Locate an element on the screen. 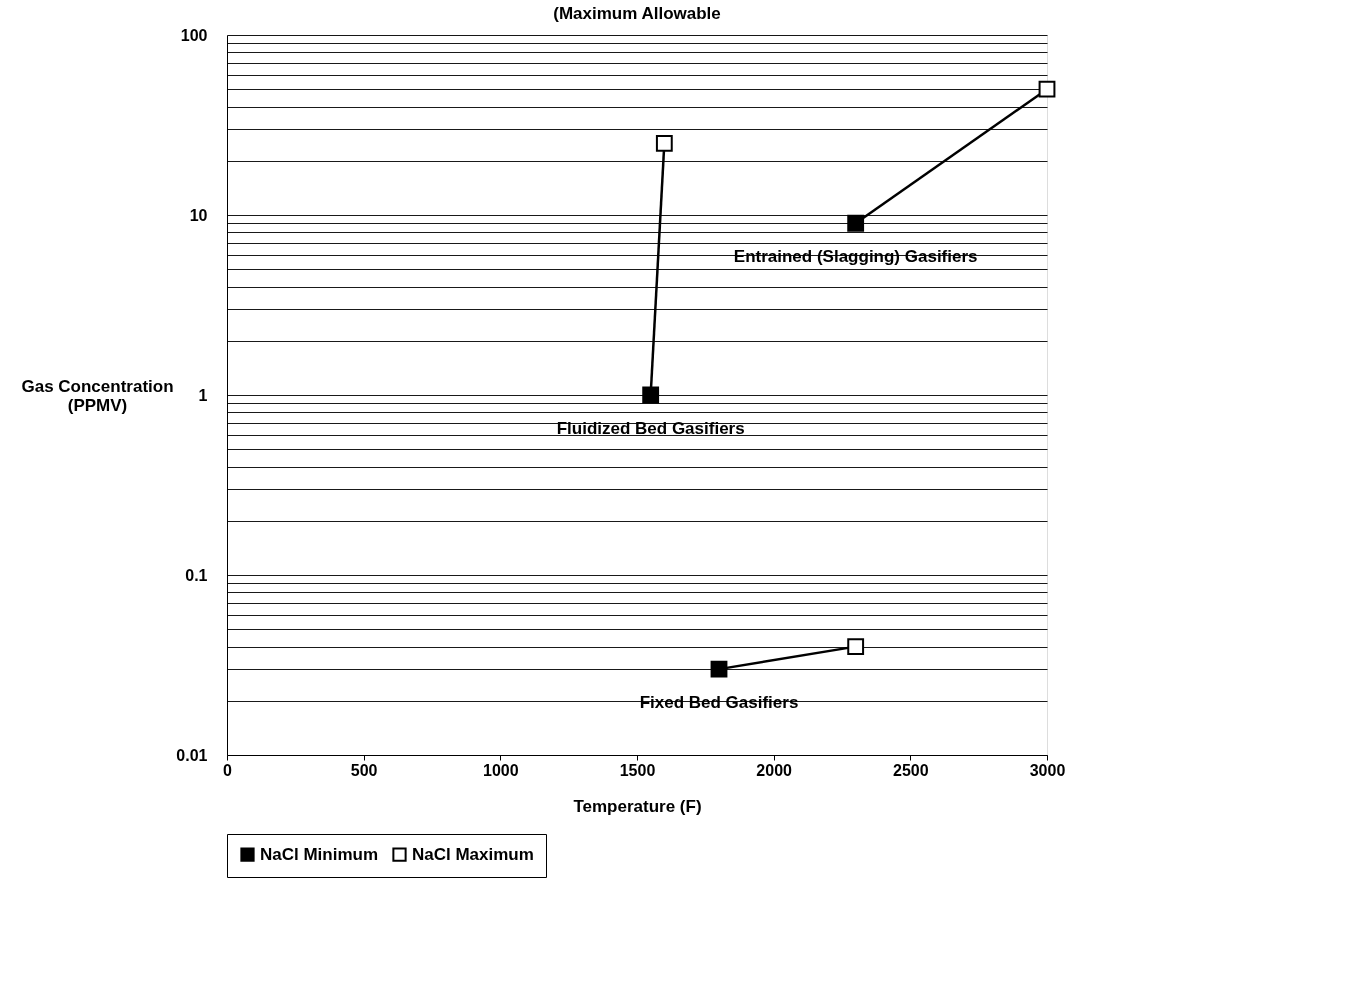 Image resolution: width=1352 pixels, height=1006 pixels. y-tick-label: 0.1 is located at coordinates (196, 575).